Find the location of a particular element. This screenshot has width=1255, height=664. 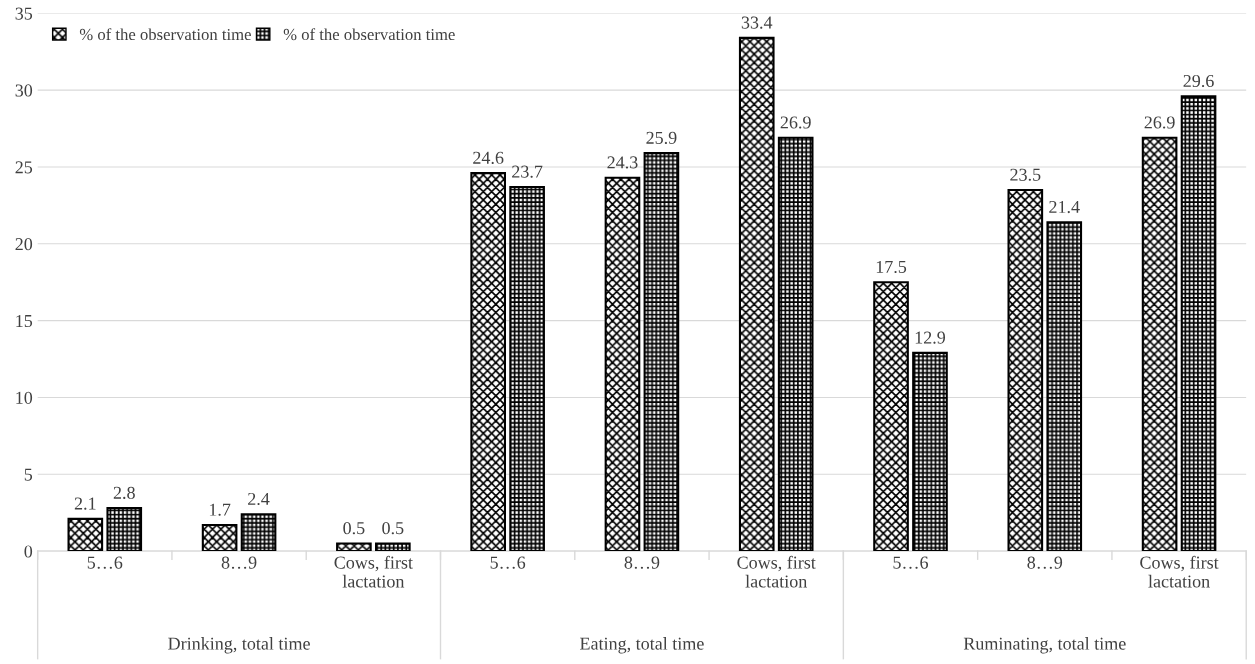

y-tick-label: 25 is located at coordinates (24, 167).